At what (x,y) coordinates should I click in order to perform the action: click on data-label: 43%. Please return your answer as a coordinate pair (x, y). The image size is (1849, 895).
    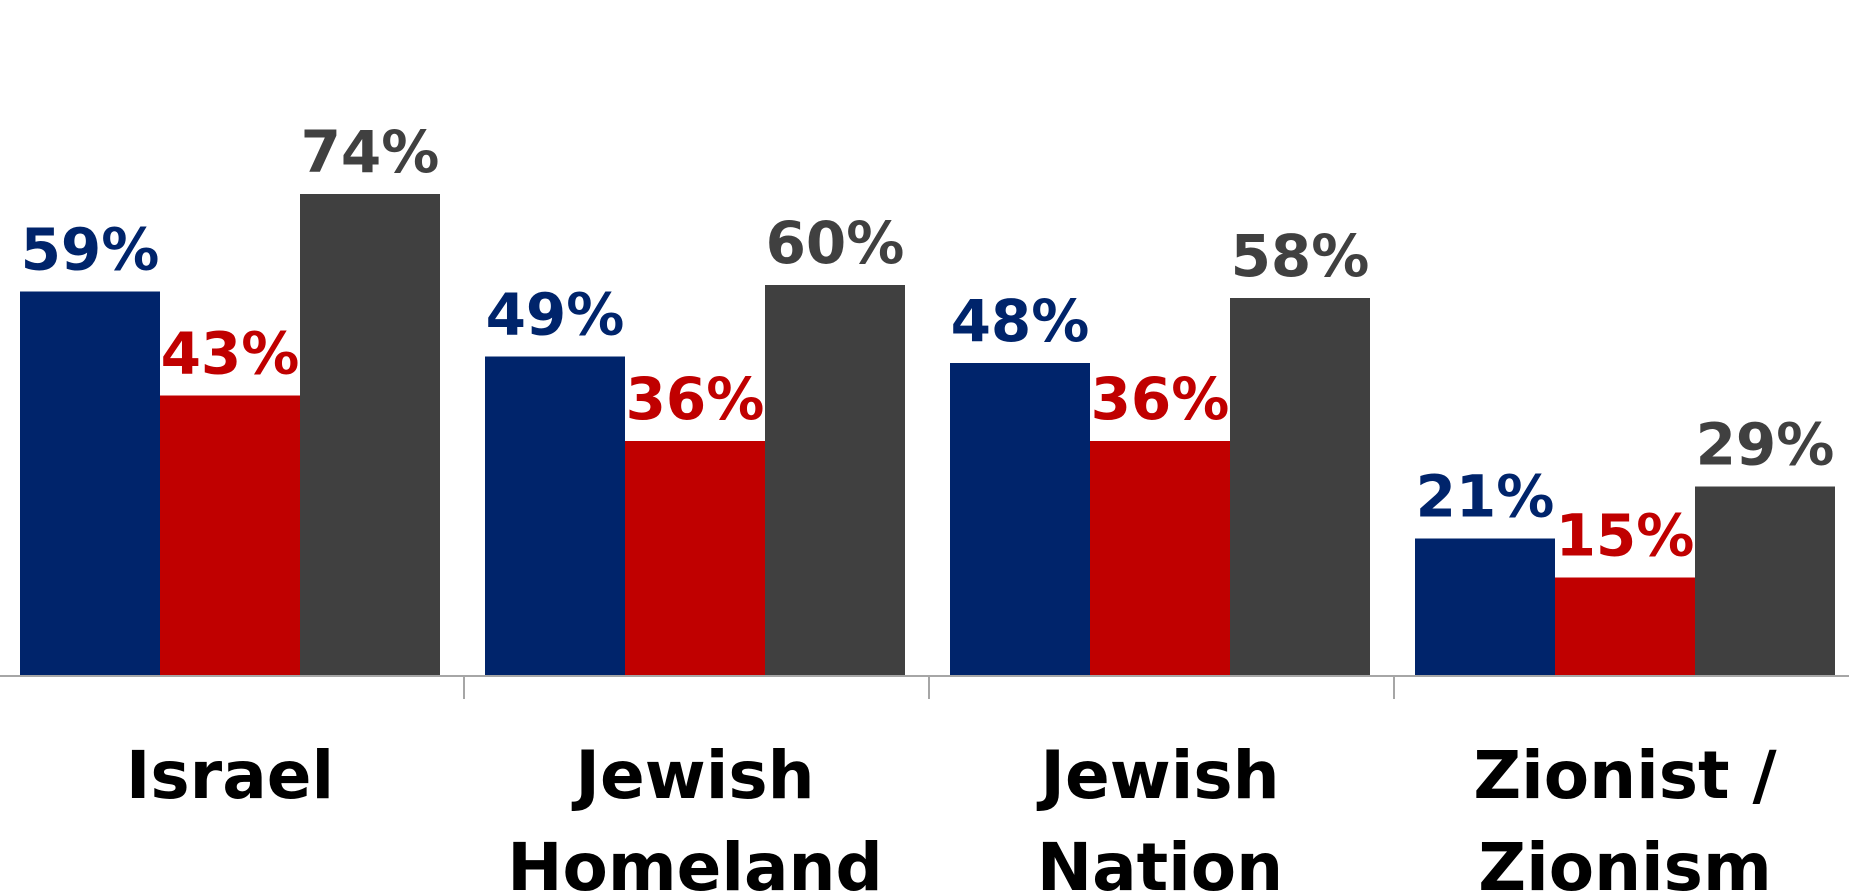
    Looking at the image, I should click on (230, 354).